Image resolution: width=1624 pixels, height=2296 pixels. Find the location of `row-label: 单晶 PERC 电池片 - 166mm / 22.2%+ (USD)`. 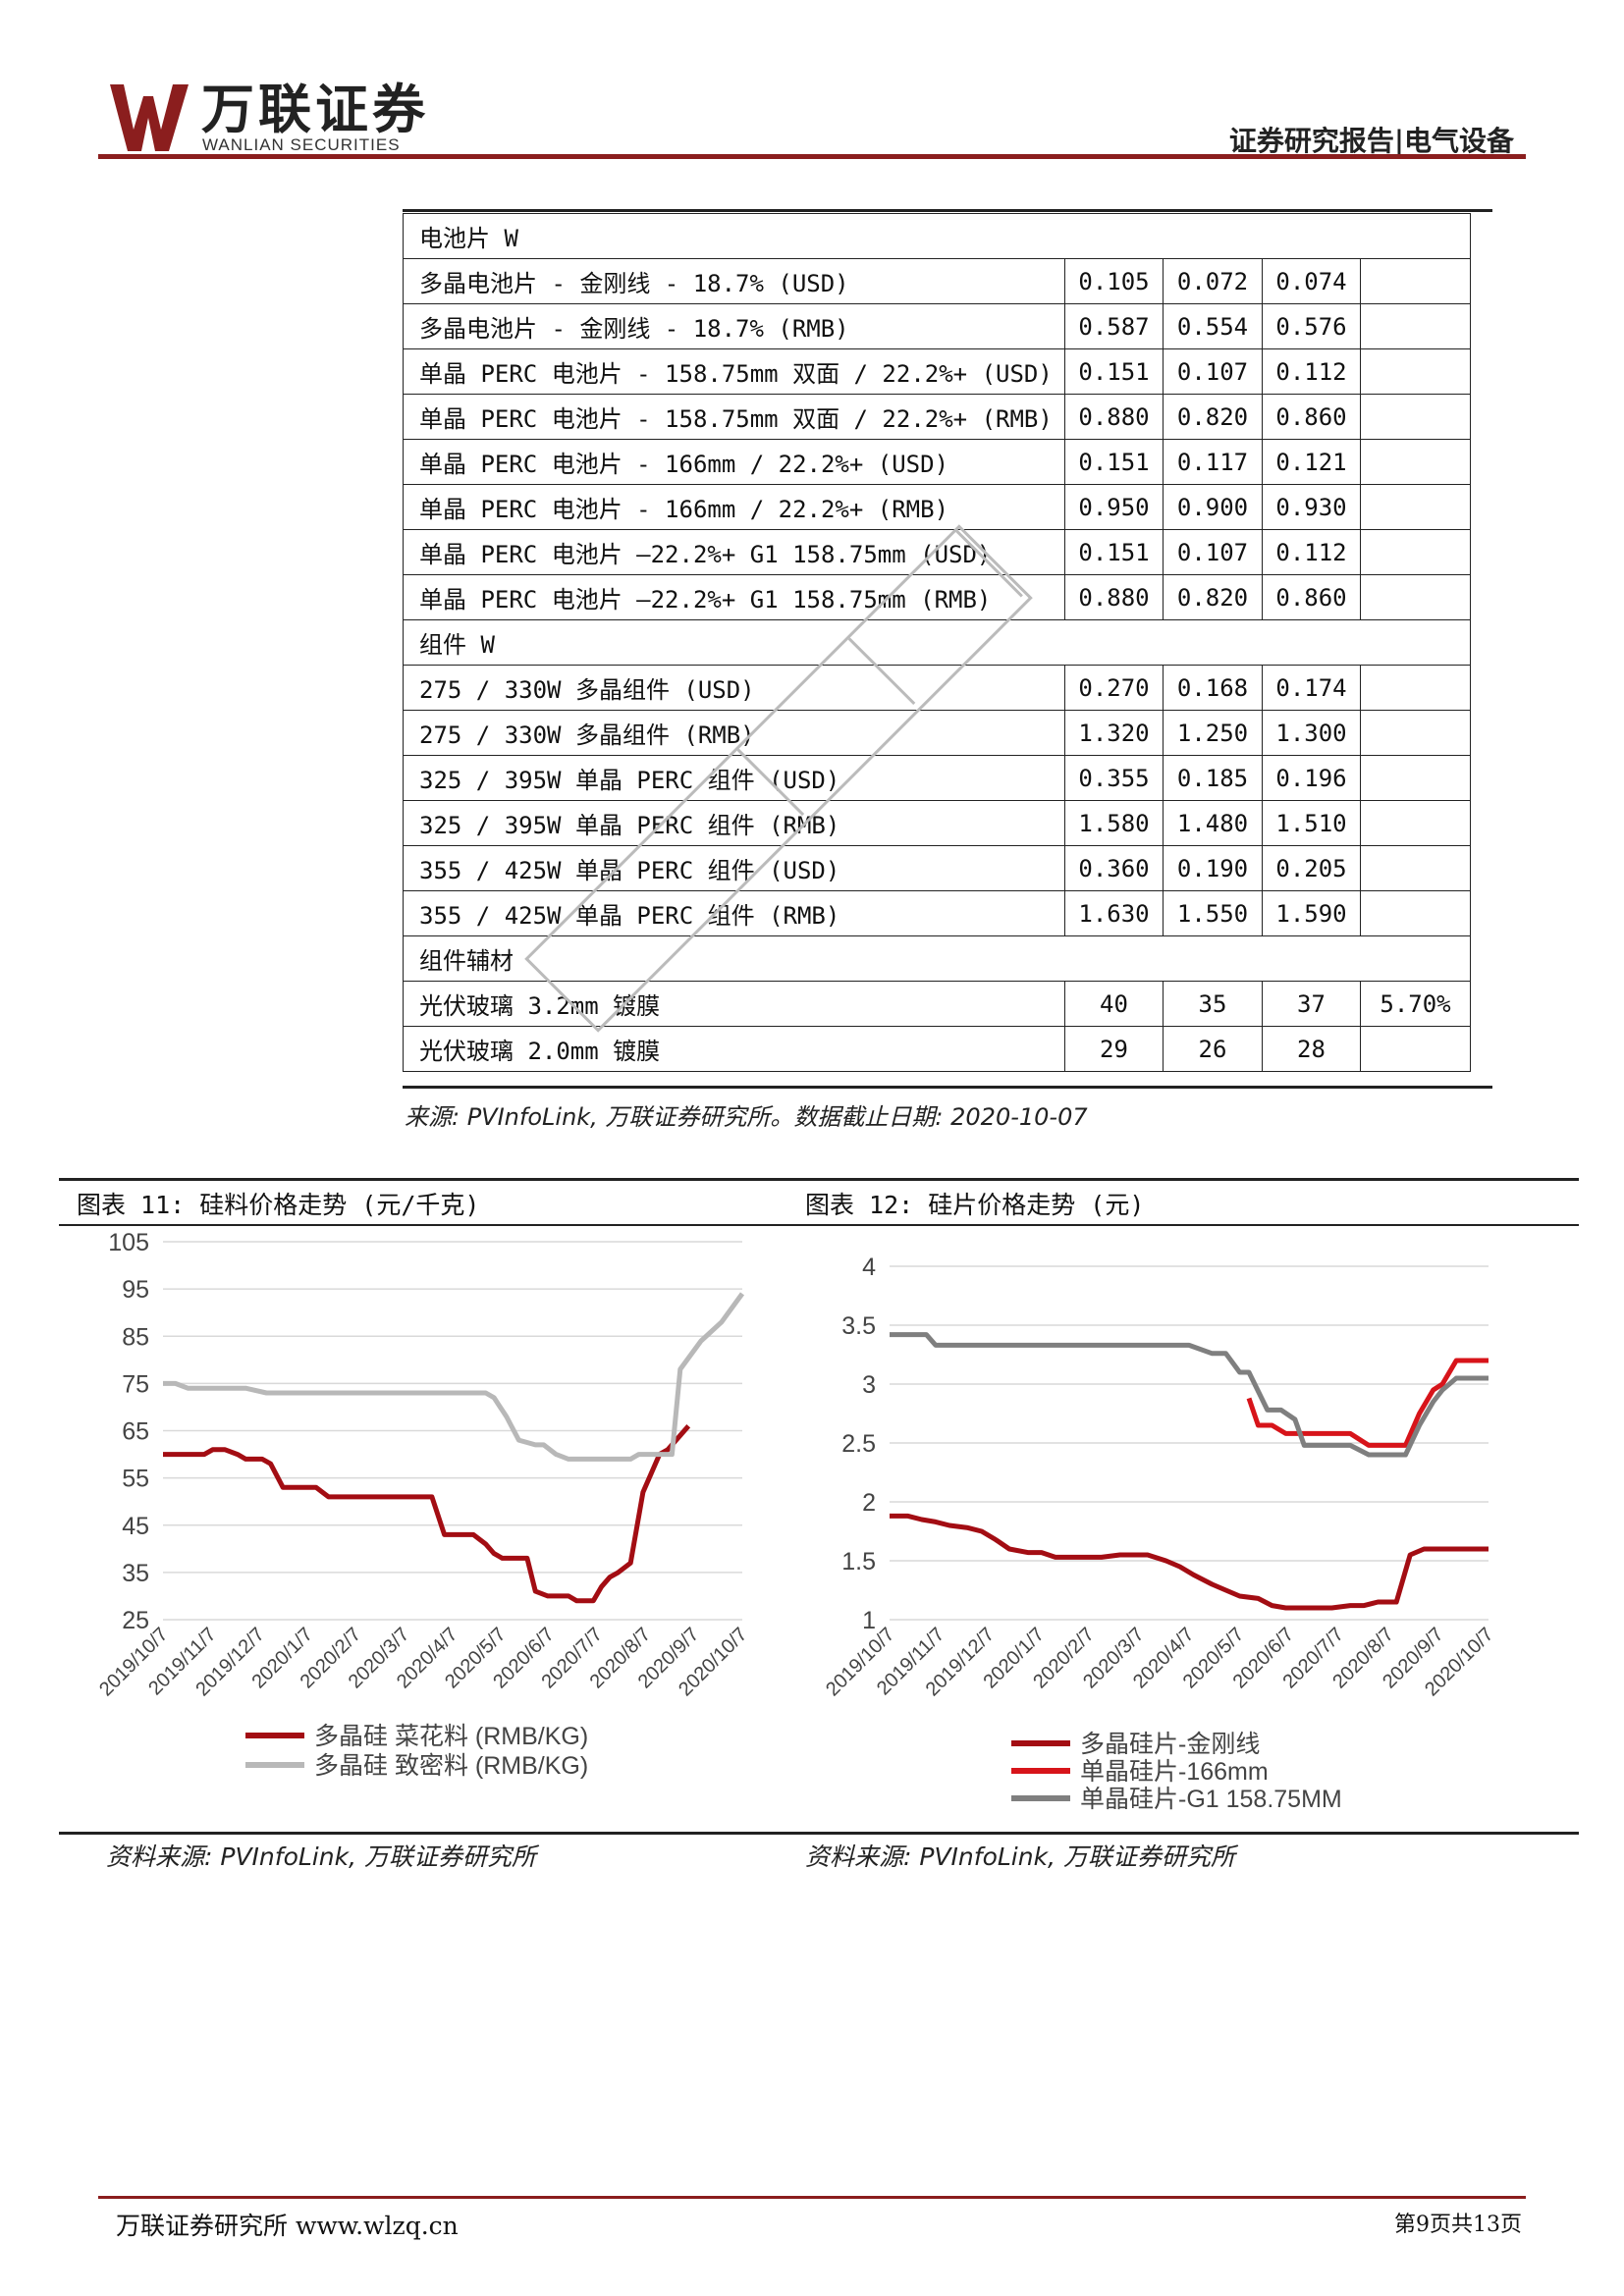

row-label: 单晶 PERC 电池片 - 166mm / 22.2%+ (USD) is located at coordinates (734, 462).